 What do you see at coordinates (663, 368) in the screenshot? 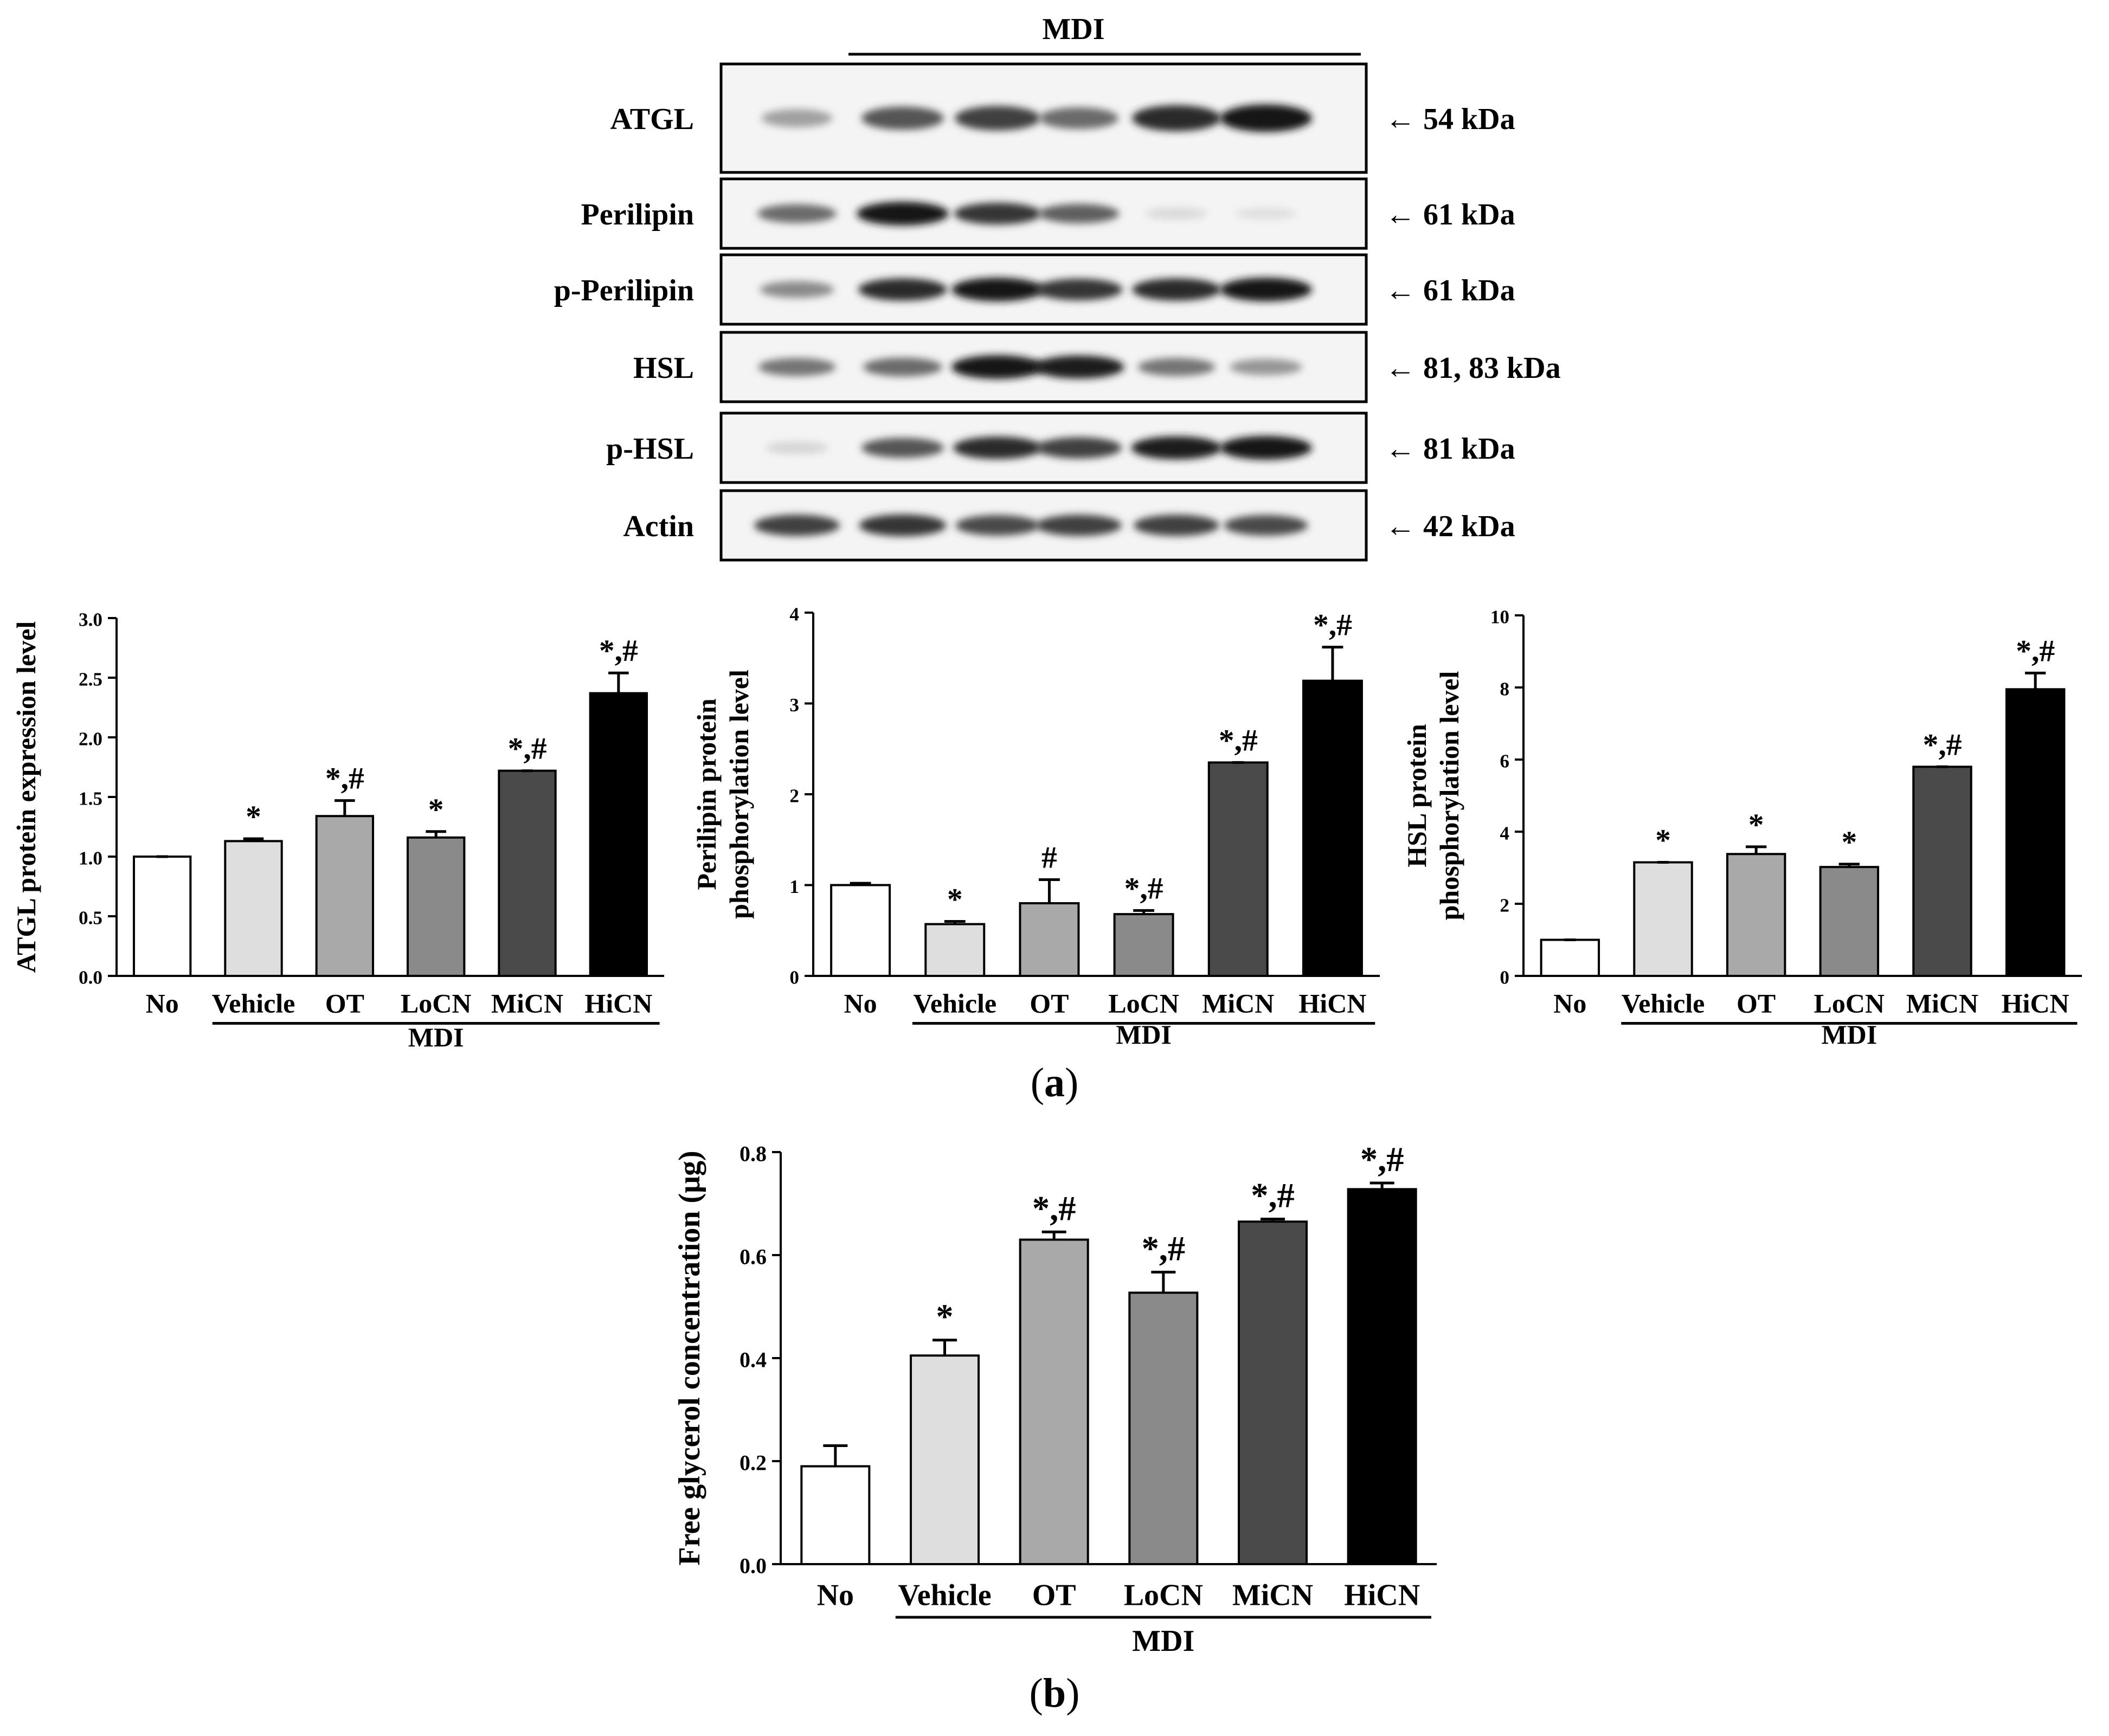
I see `blot-protein-label: HSL` at bounding box center [663, 368].